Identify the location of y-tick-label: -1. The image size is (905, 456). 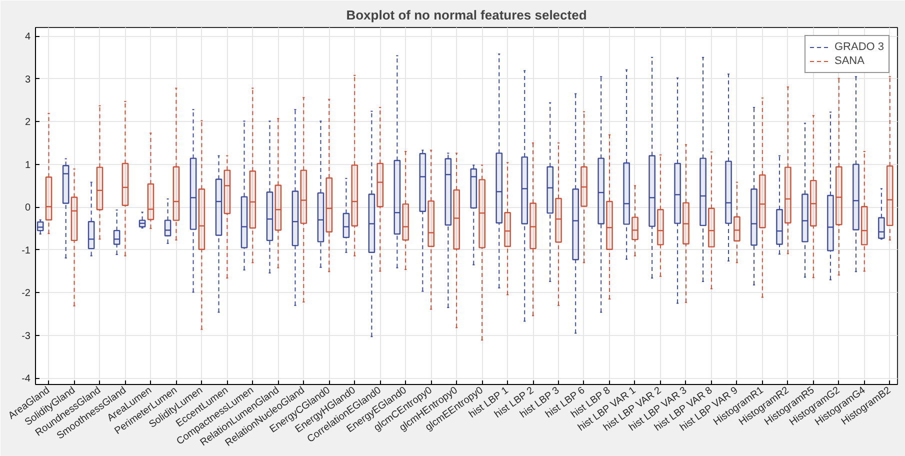
(26, 250).